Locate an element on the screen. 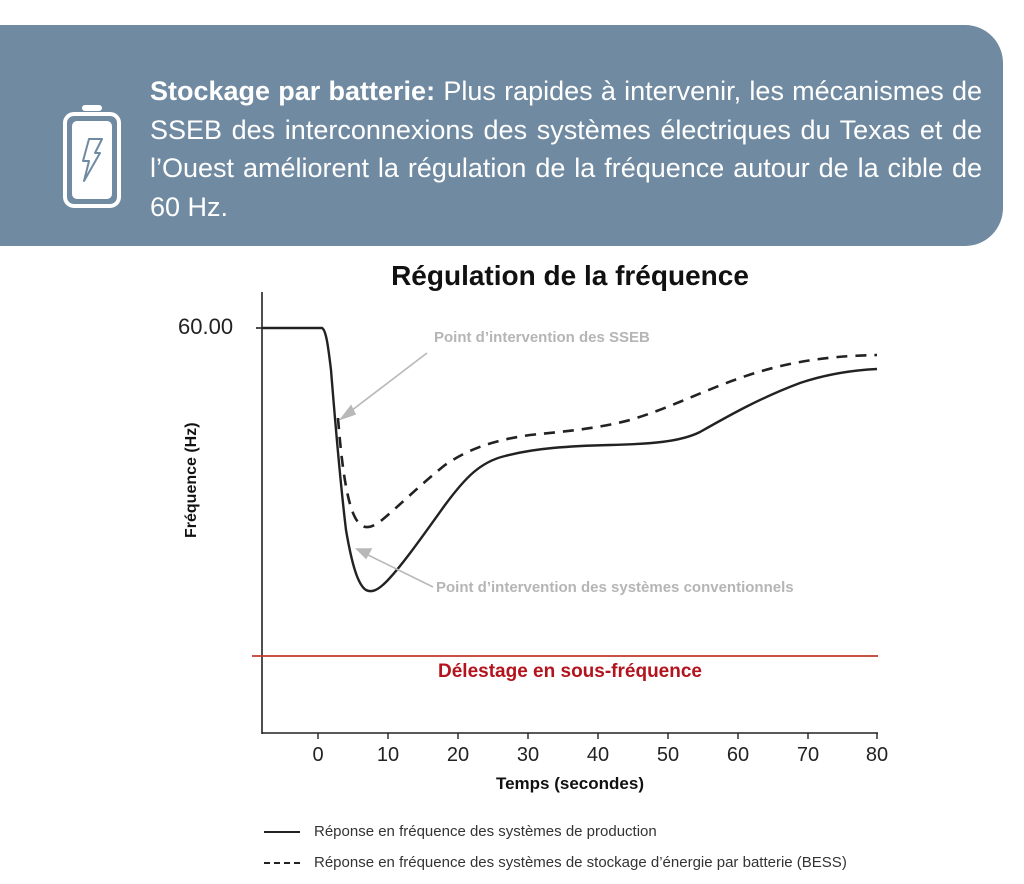 The width and height of the screenshot is (1024, 884). x-tick-0: 0 is located at coordinates (318, 755).